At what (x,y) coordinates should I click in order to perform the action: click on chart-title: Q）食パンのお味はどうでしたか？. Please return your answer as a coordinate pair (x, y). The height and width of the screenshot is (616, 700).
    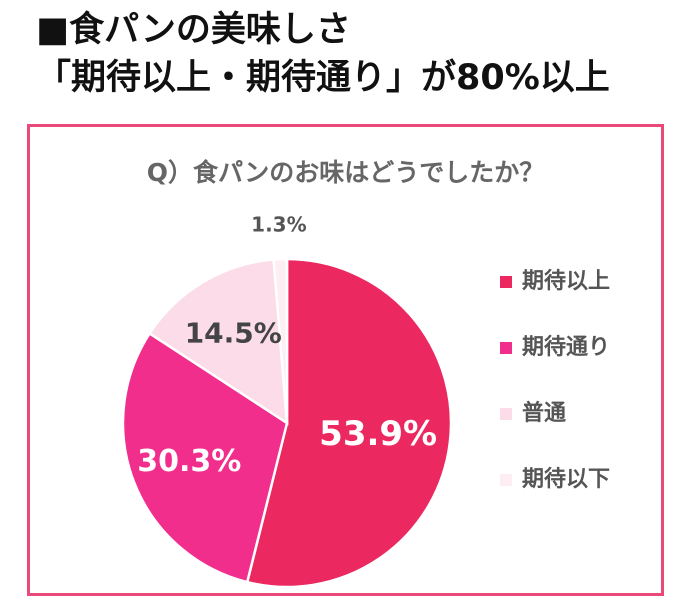
    Looking at the image, I should click on (345, 172).